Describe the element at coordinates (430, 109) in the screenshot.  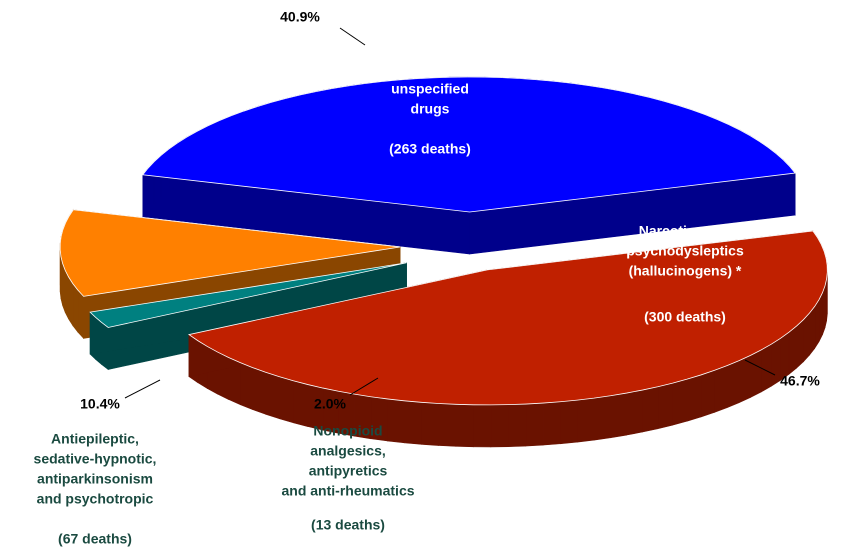
I see `slice-label: drugs` at that location.